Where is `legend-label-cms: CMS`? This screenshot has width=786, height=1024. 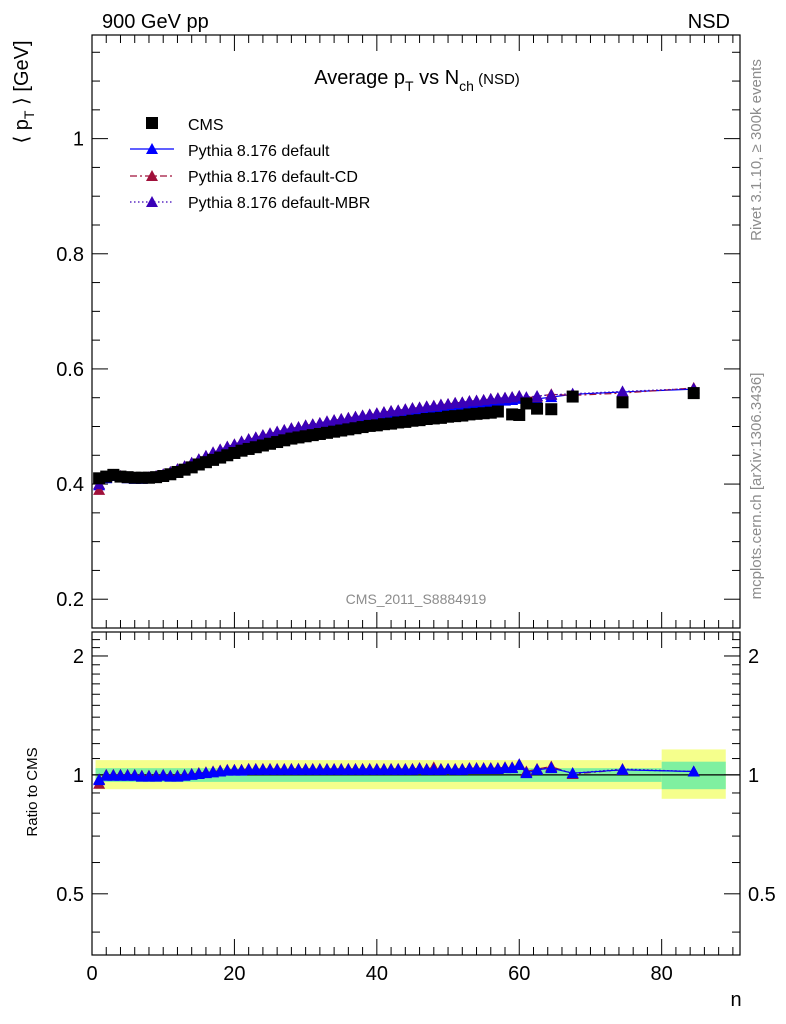 legend-label-cms: CMS is located at coordinates (206, 125).